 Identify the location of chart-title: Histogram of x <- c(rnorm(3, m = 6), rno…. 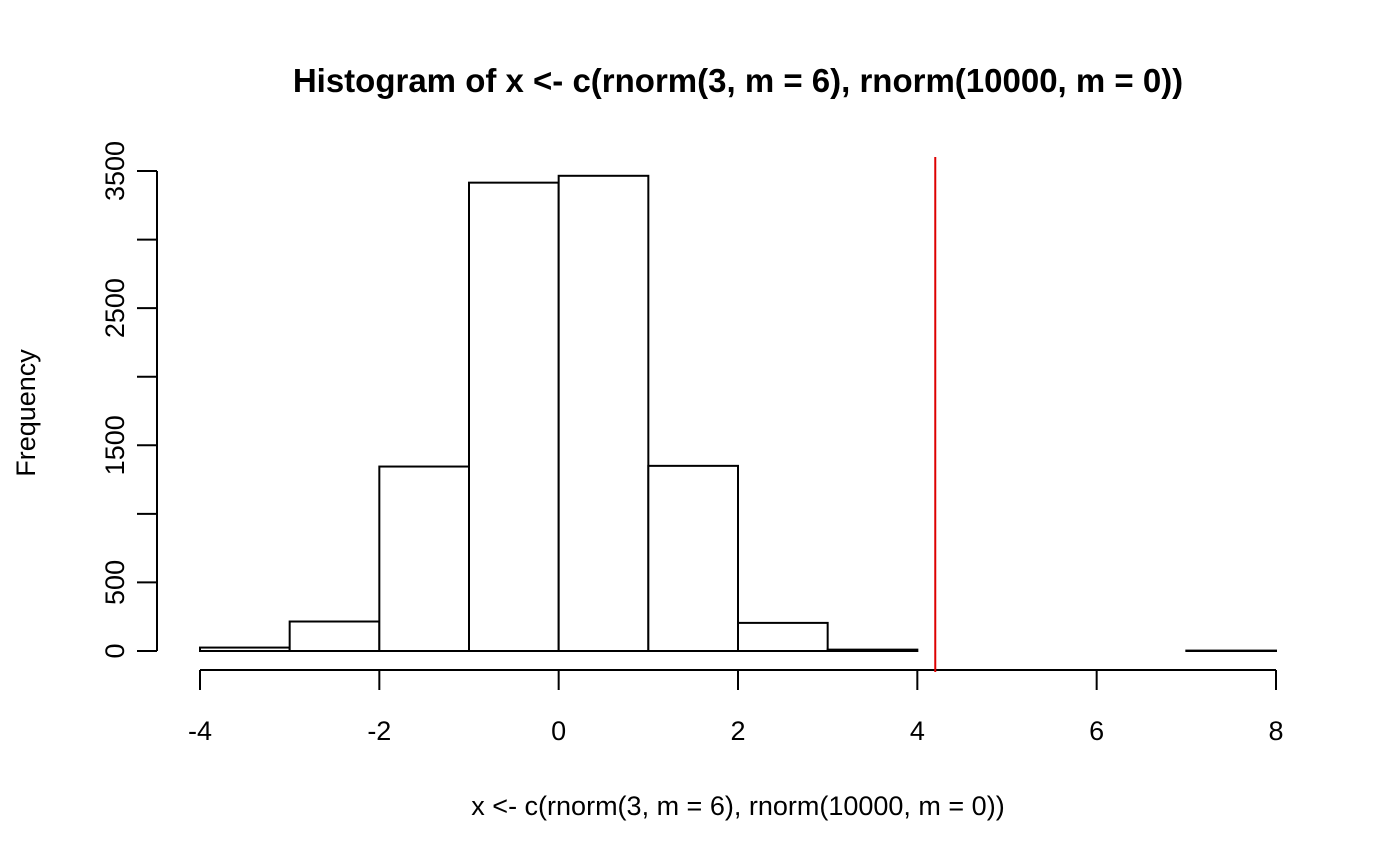
(738, 80).